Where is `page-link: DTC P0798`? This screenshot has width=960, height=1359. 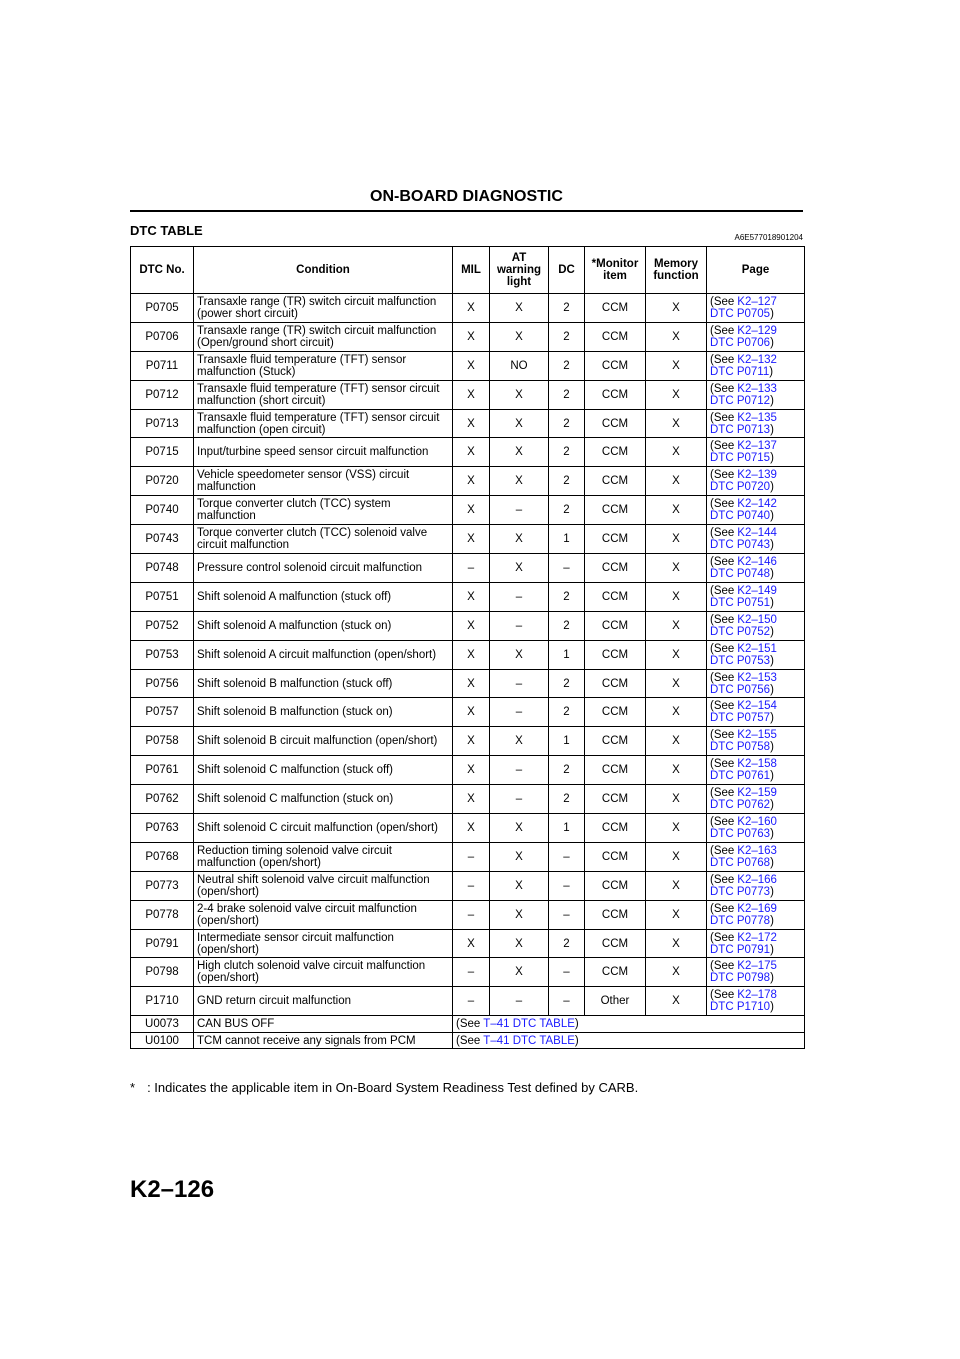
page-link: DTC P0798 is located at coordinates (740, 978).